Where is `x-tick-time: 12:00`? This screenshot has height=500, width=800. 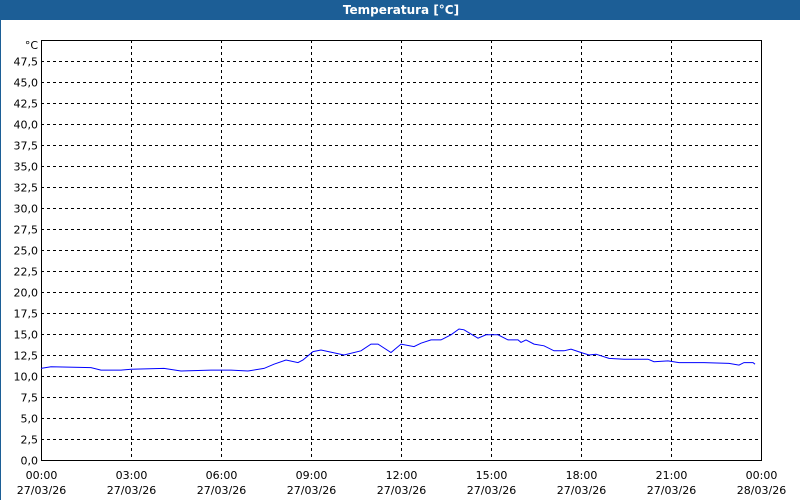
x-tick-time: 12:00 is located at coordinates (402, 475).